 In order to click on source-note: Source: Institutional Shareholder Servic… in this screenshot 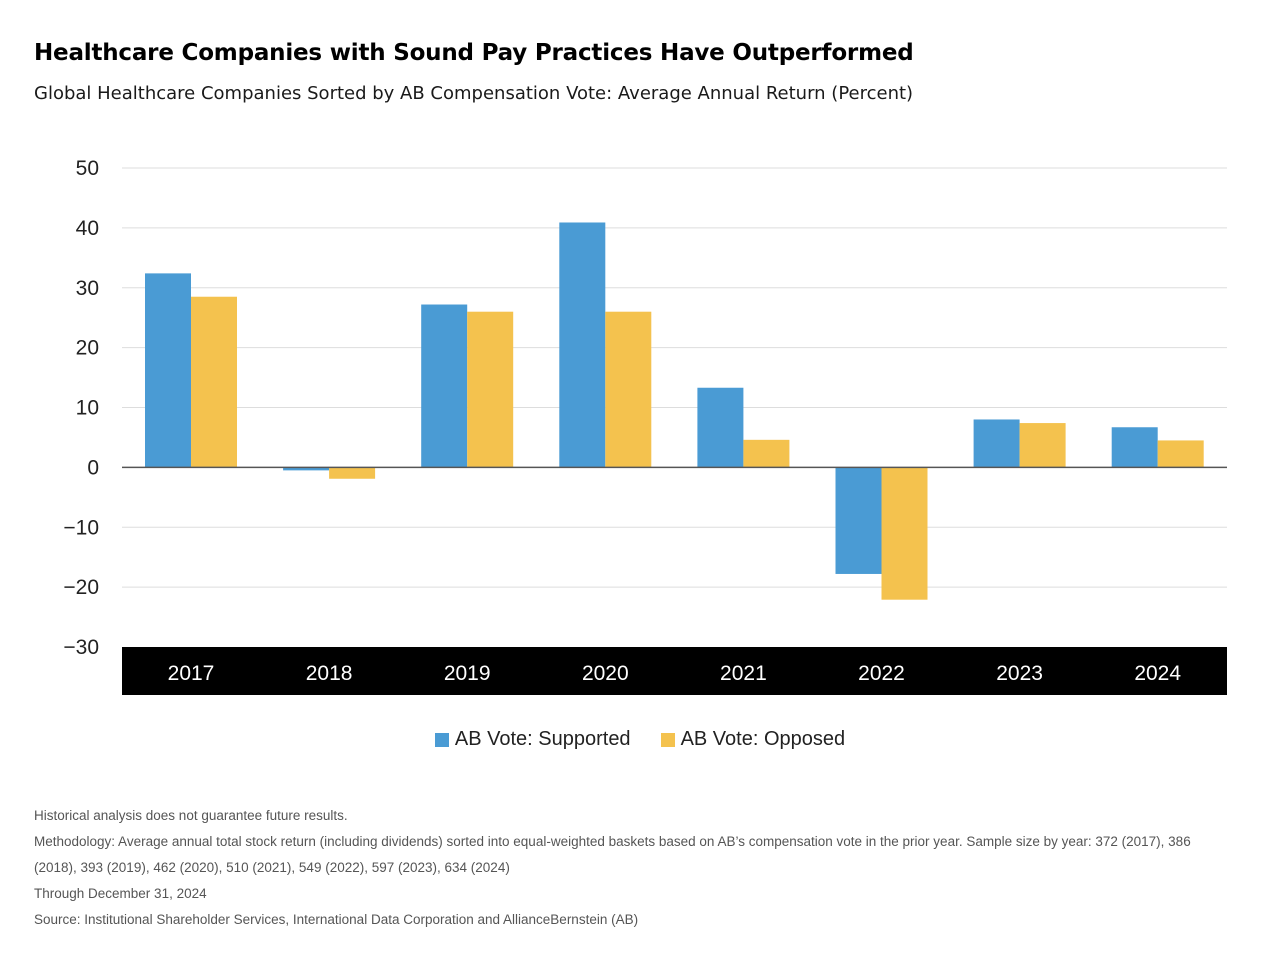, I will do `click(336, 919)`.